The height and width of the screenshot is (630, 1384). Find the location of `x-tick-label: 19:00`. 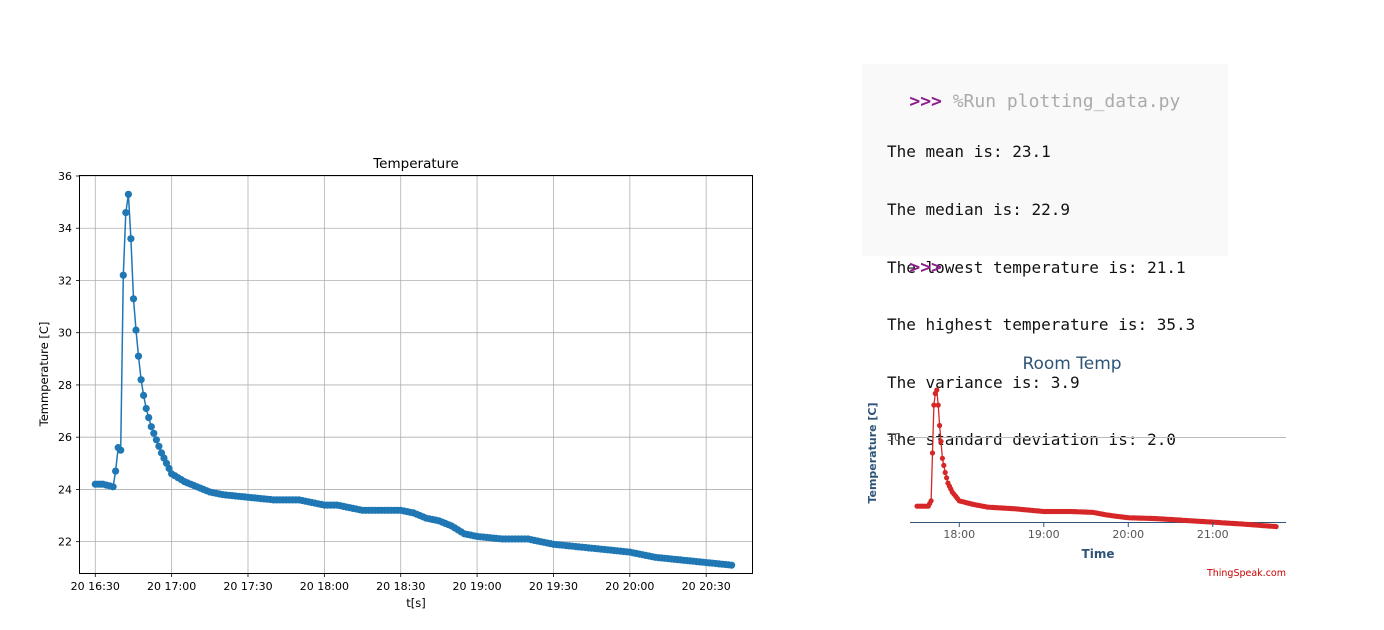

x-tick-label: 19:00 is located at coordinates (1044, 534).